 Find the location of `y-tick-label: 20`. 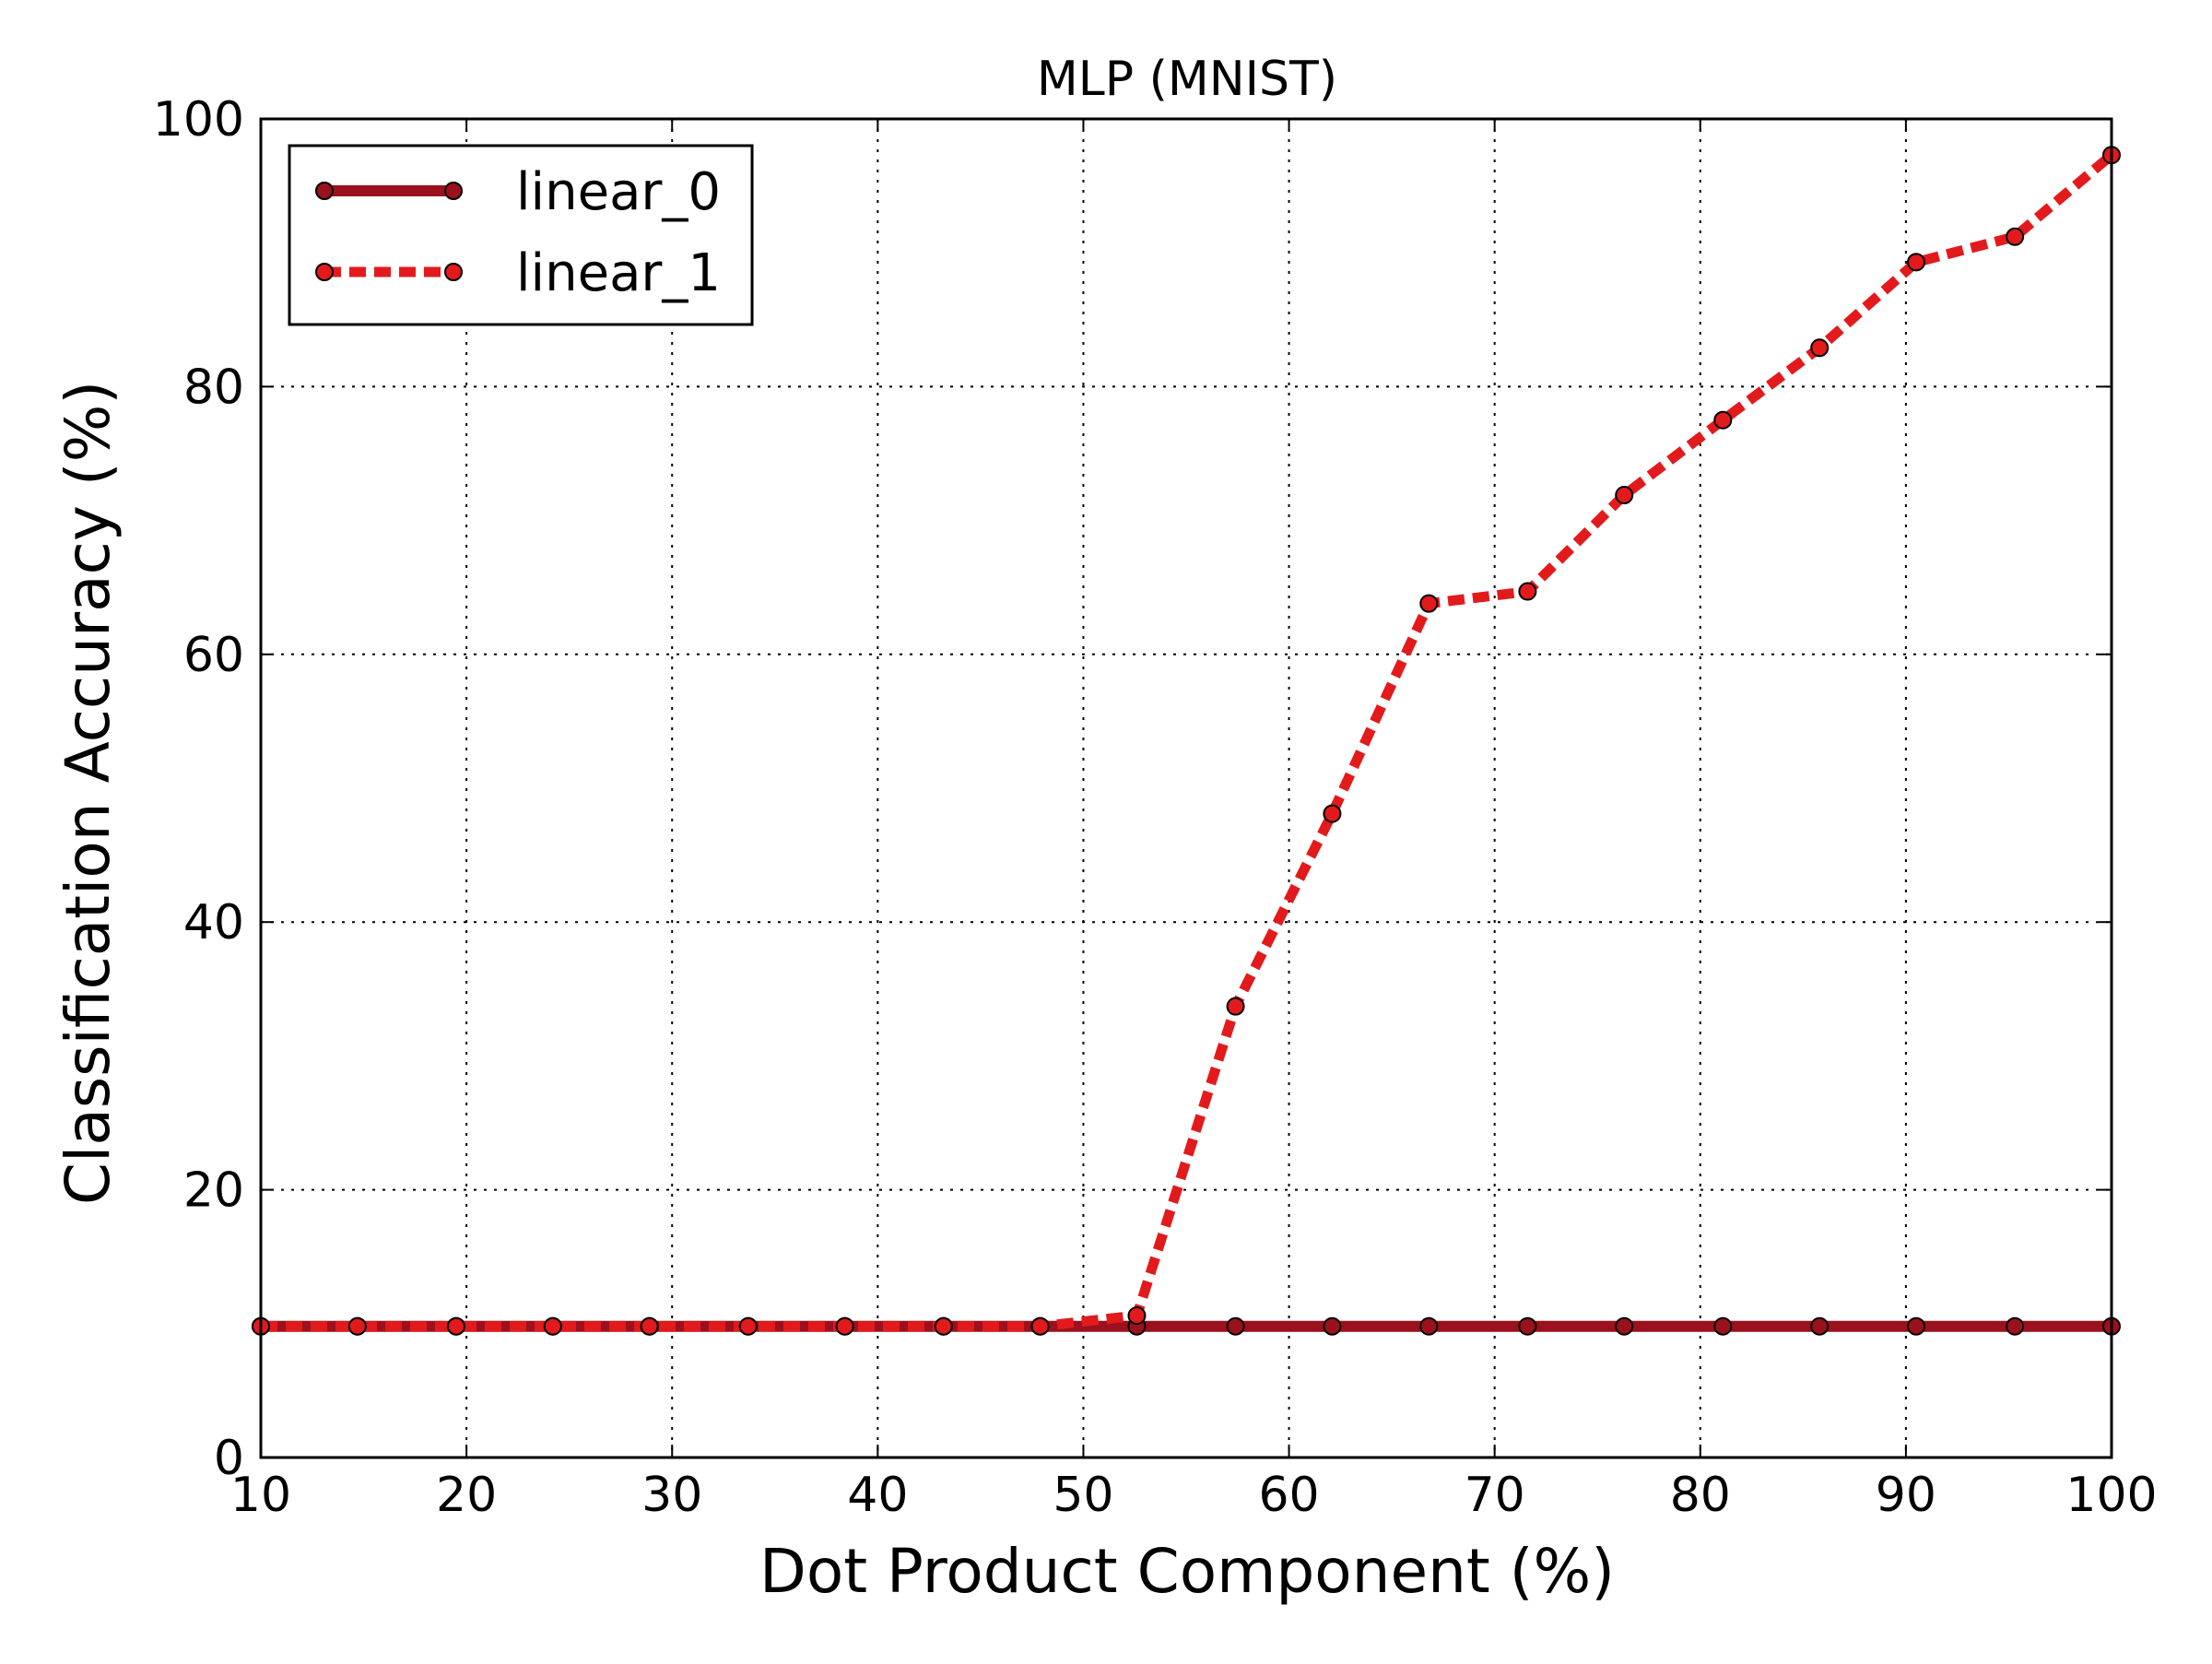

y-tick-label: 20 is located at coordinates (213, 1191).